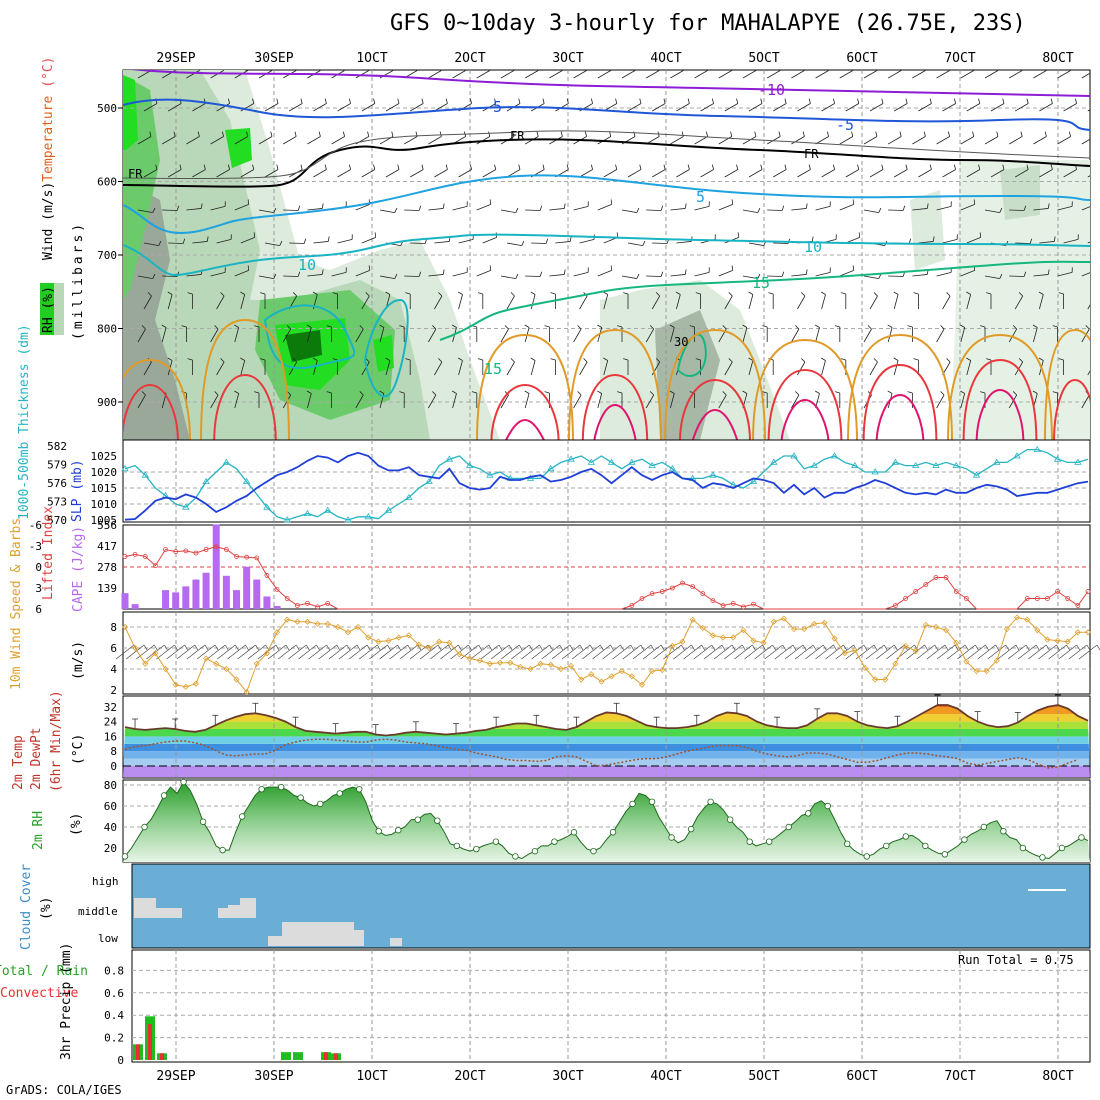 Image resolution: width=1100 pixels, height=1100 pixels. I want to click on cloud-cell, so click(396, 942).